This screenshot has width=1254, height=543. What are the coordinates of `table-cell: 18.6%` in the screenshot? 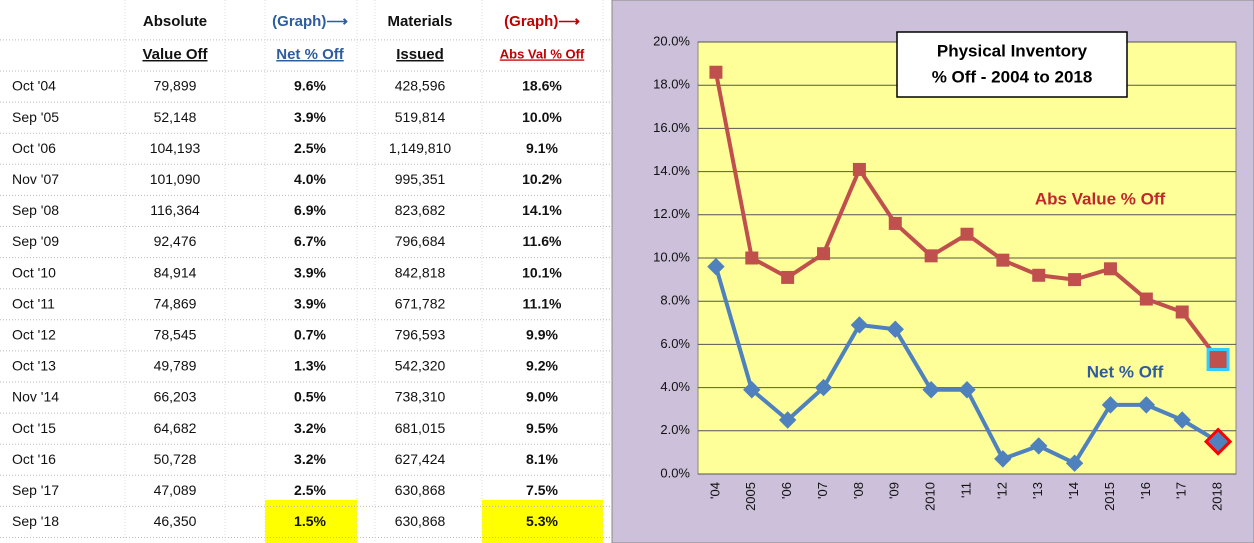 It's located at (542, 86).